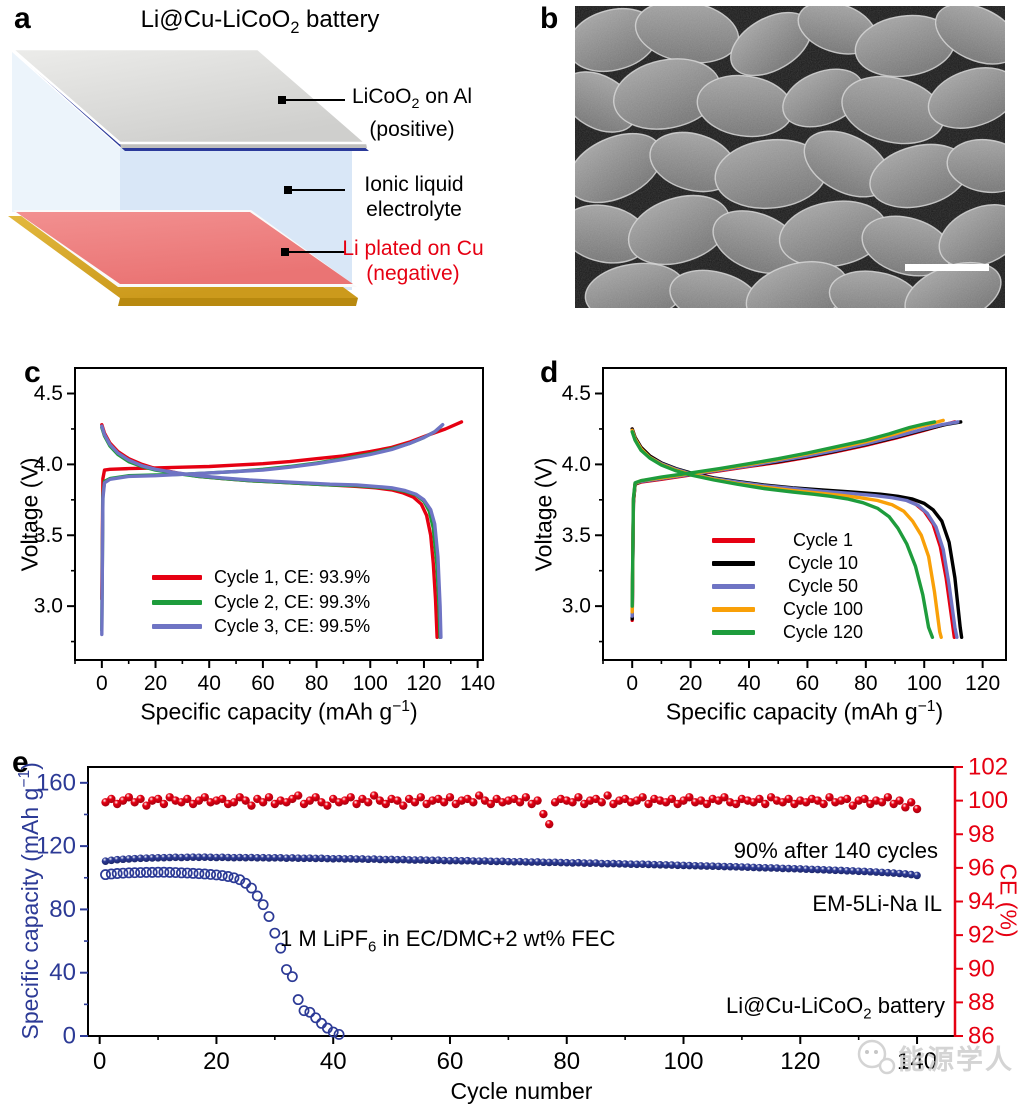  Describe the element at coordinates (313, 176) in the screenshot. I see `callout-lines` at that location.